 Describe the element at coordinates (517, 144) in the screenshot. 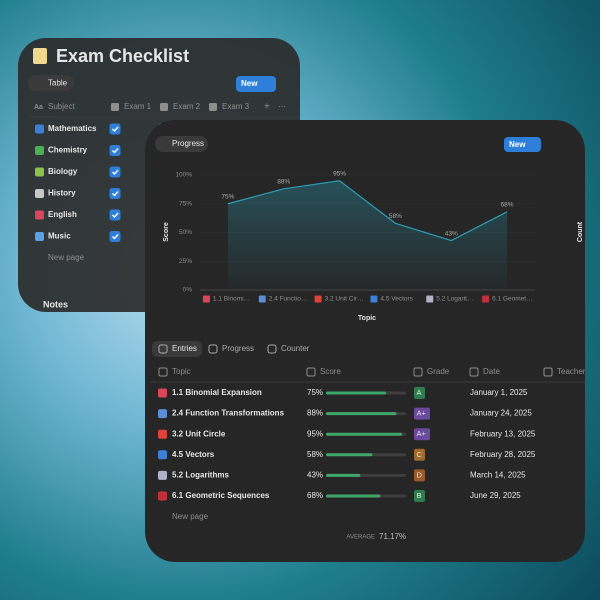

I see `new-label: New` at that location.